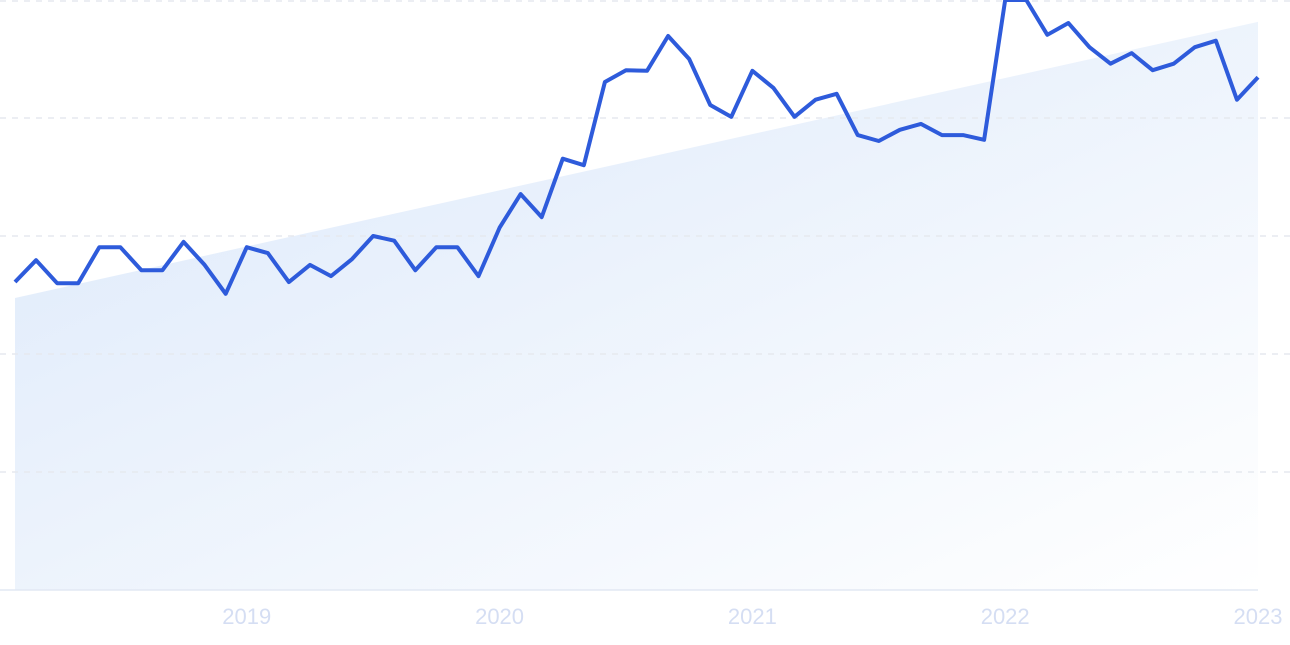 The image size is (1290, 645). I want to click on x-tick-label: 2022, so click(1005, 616).